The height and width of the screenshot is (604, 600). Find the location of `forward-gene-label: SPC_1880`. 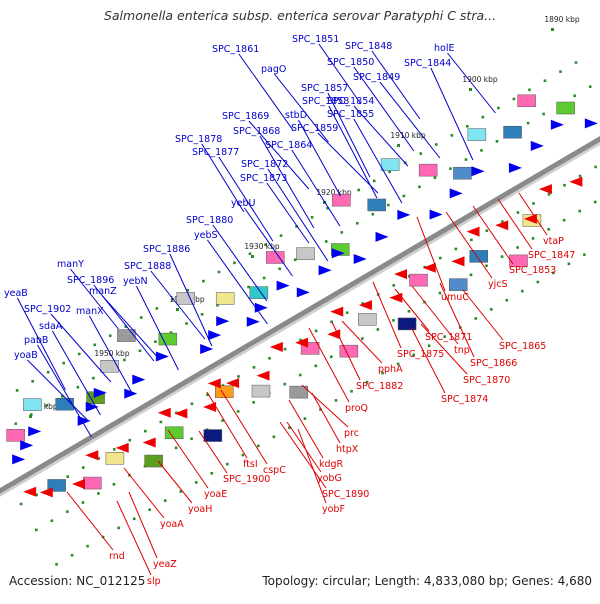

forward-gene-label: SPC_1880 is located at coordinates (209, 220).